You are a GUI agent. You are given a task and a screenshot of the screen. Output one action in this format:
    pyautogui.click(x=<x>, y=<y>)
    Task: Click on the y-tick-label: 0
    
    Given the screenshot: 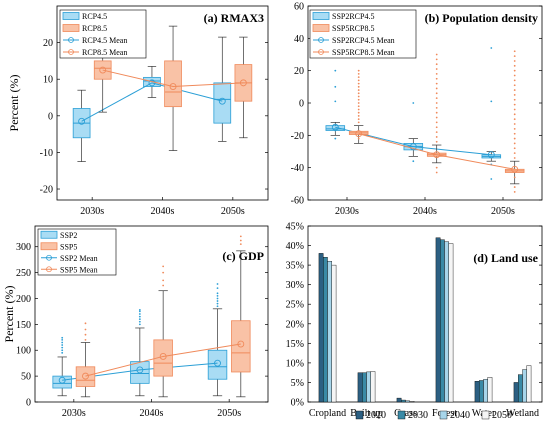 What is the action you would take?
    pyautogui.click(x=301, y=104)
    